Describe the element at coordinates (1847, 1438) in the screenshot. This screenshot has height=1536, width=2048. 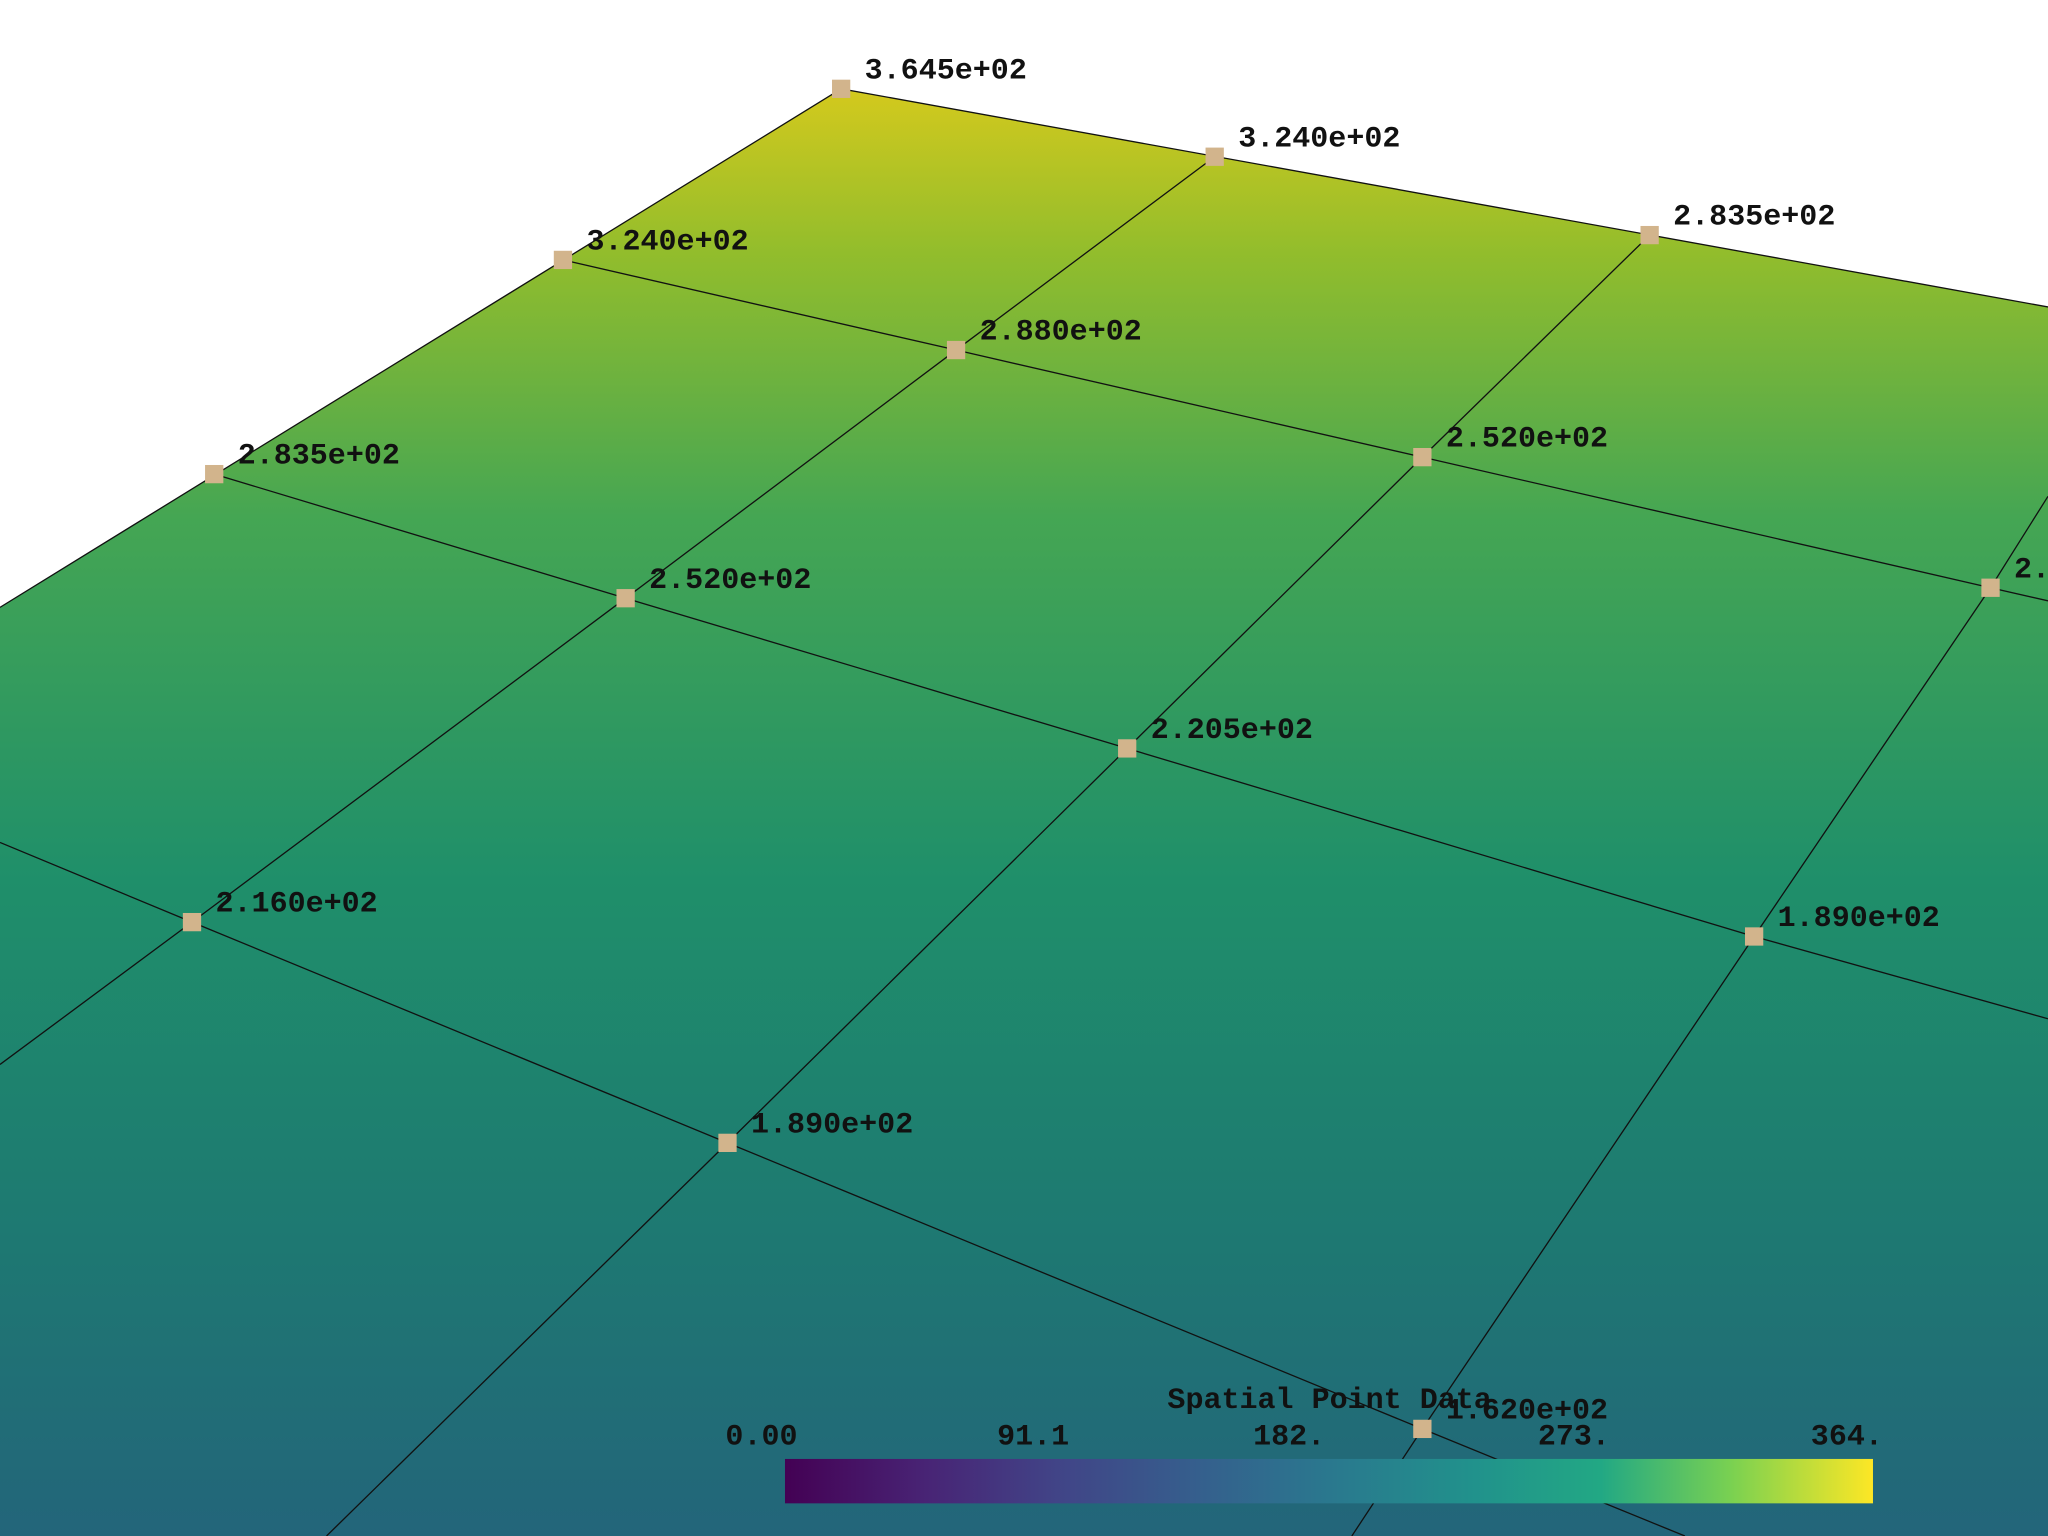
I see `colorbar-tick-label: 364.` at that location.